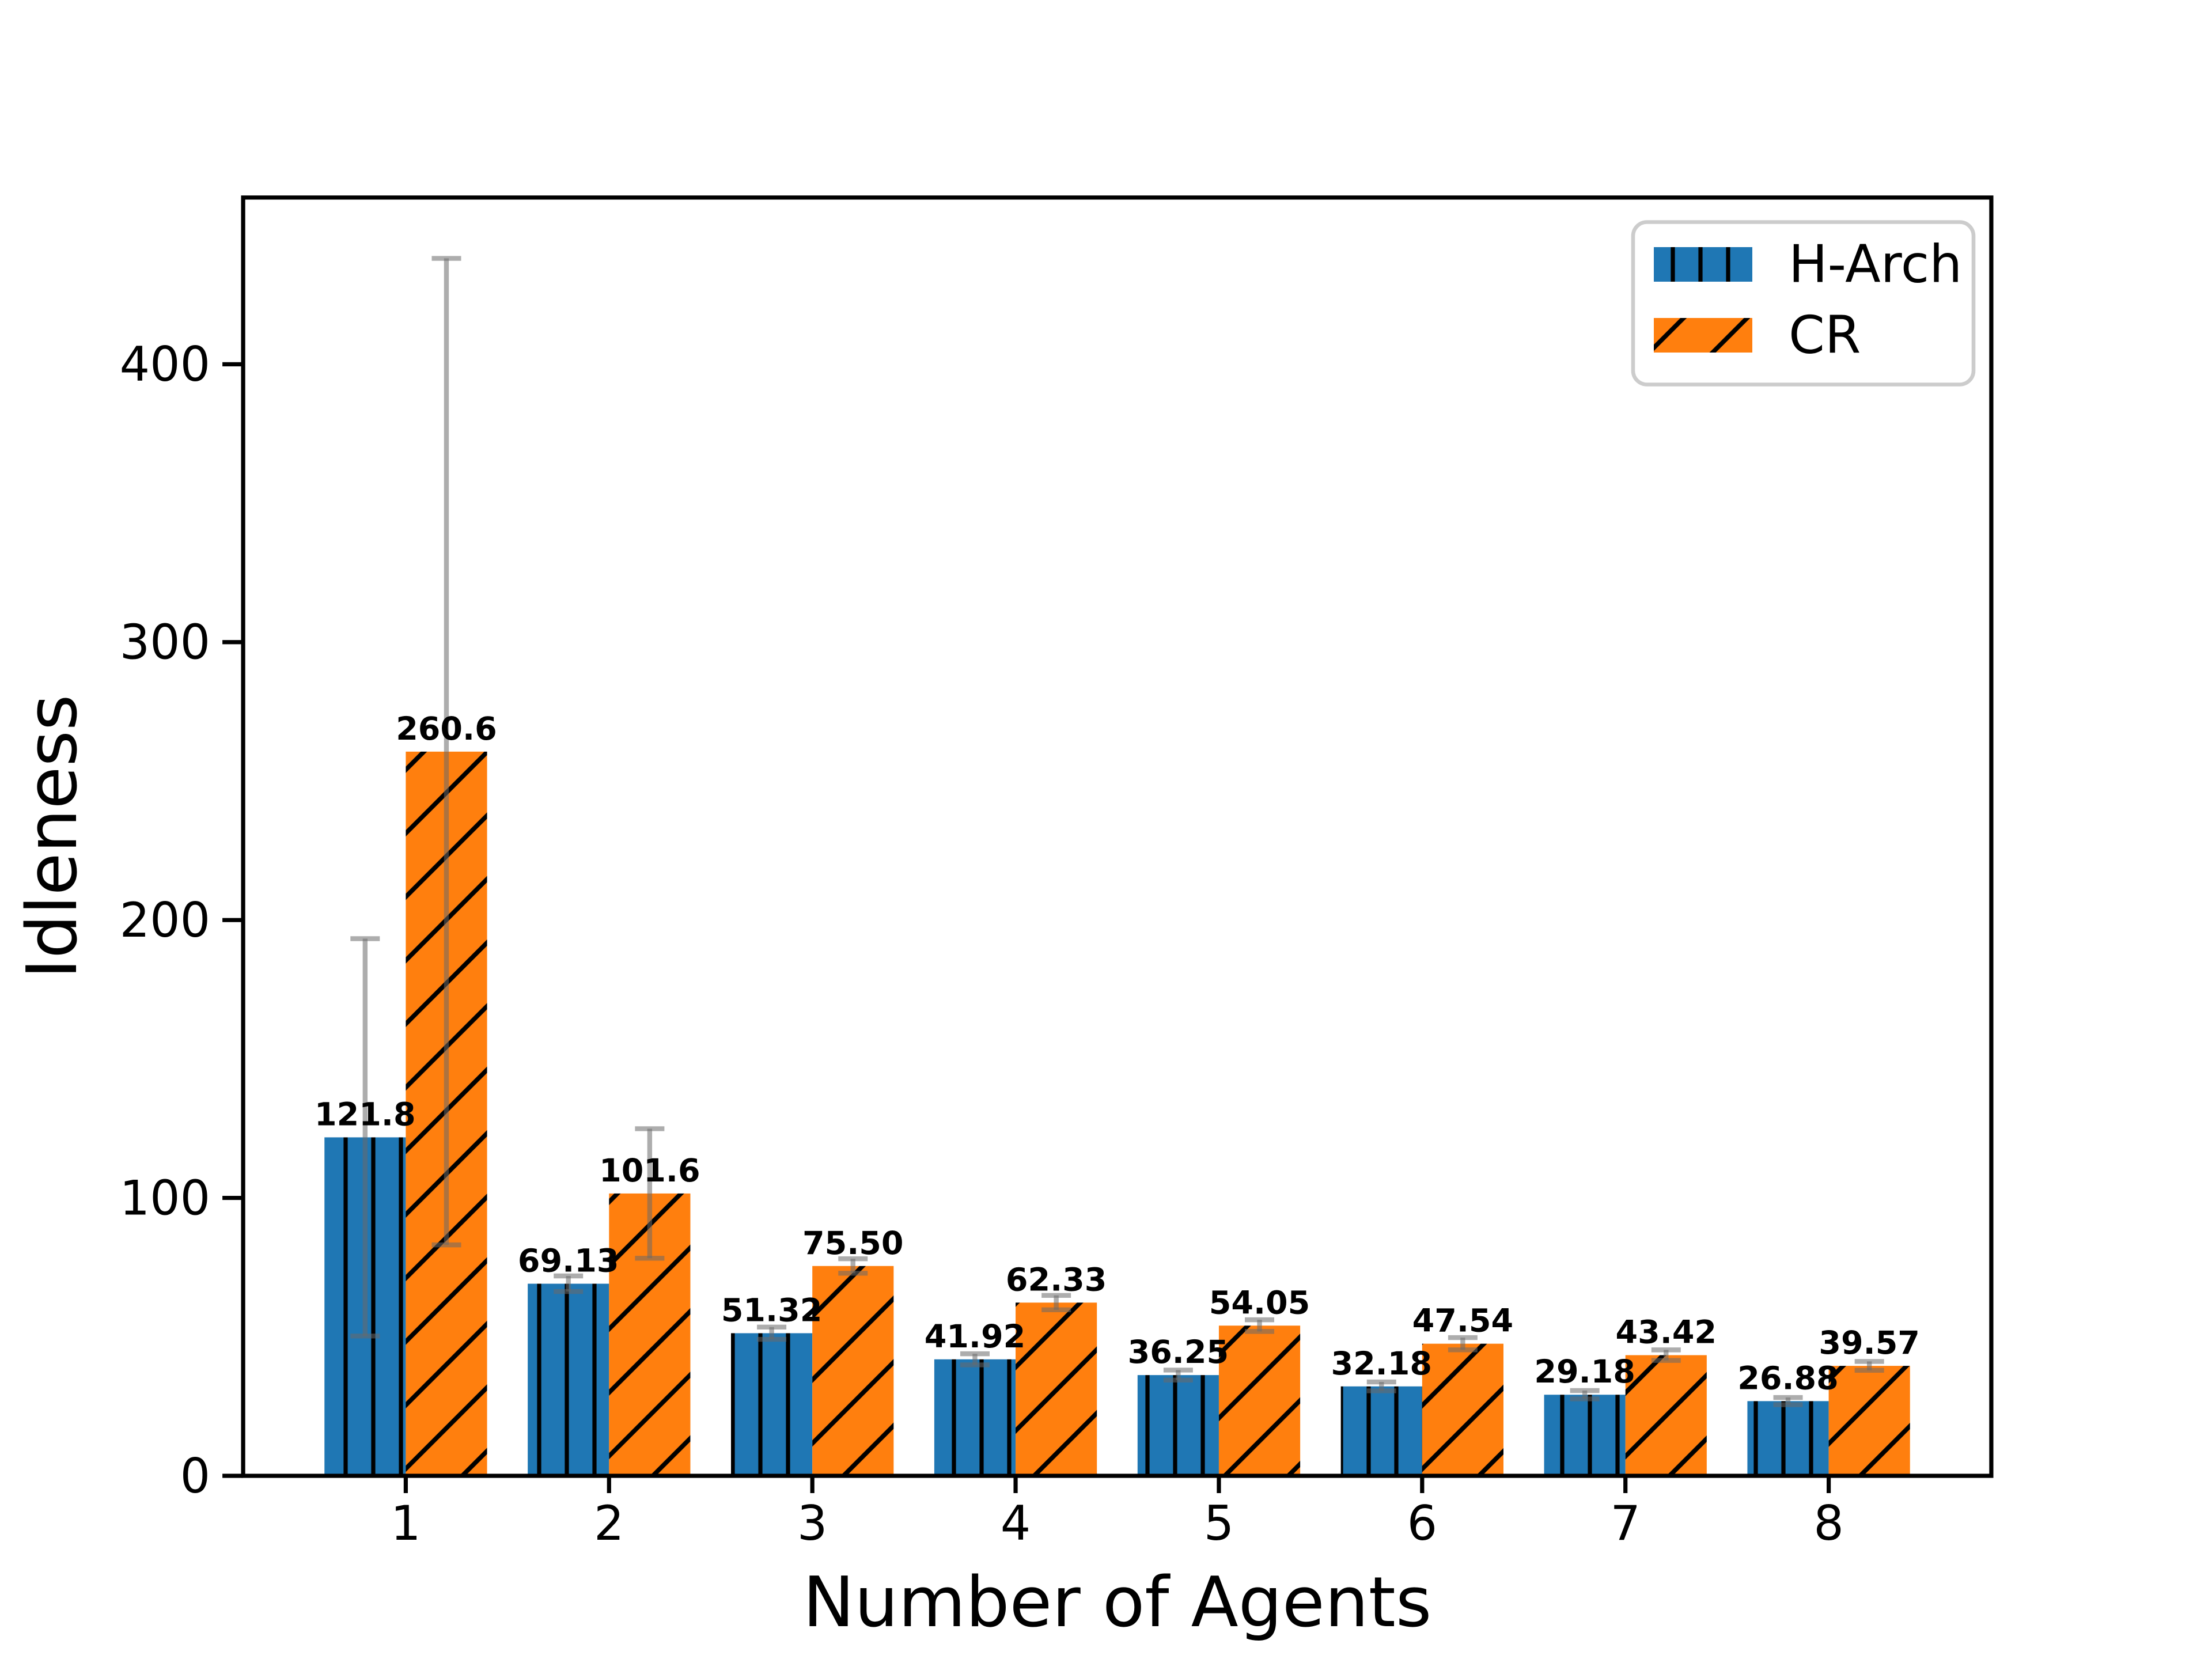 This screenshot has width=2212, height=1659. What do you see at coordinates (1828, 1523) in the screenshot?
I see `x-tick-label: 8` at bounding box center [1828, 1523].